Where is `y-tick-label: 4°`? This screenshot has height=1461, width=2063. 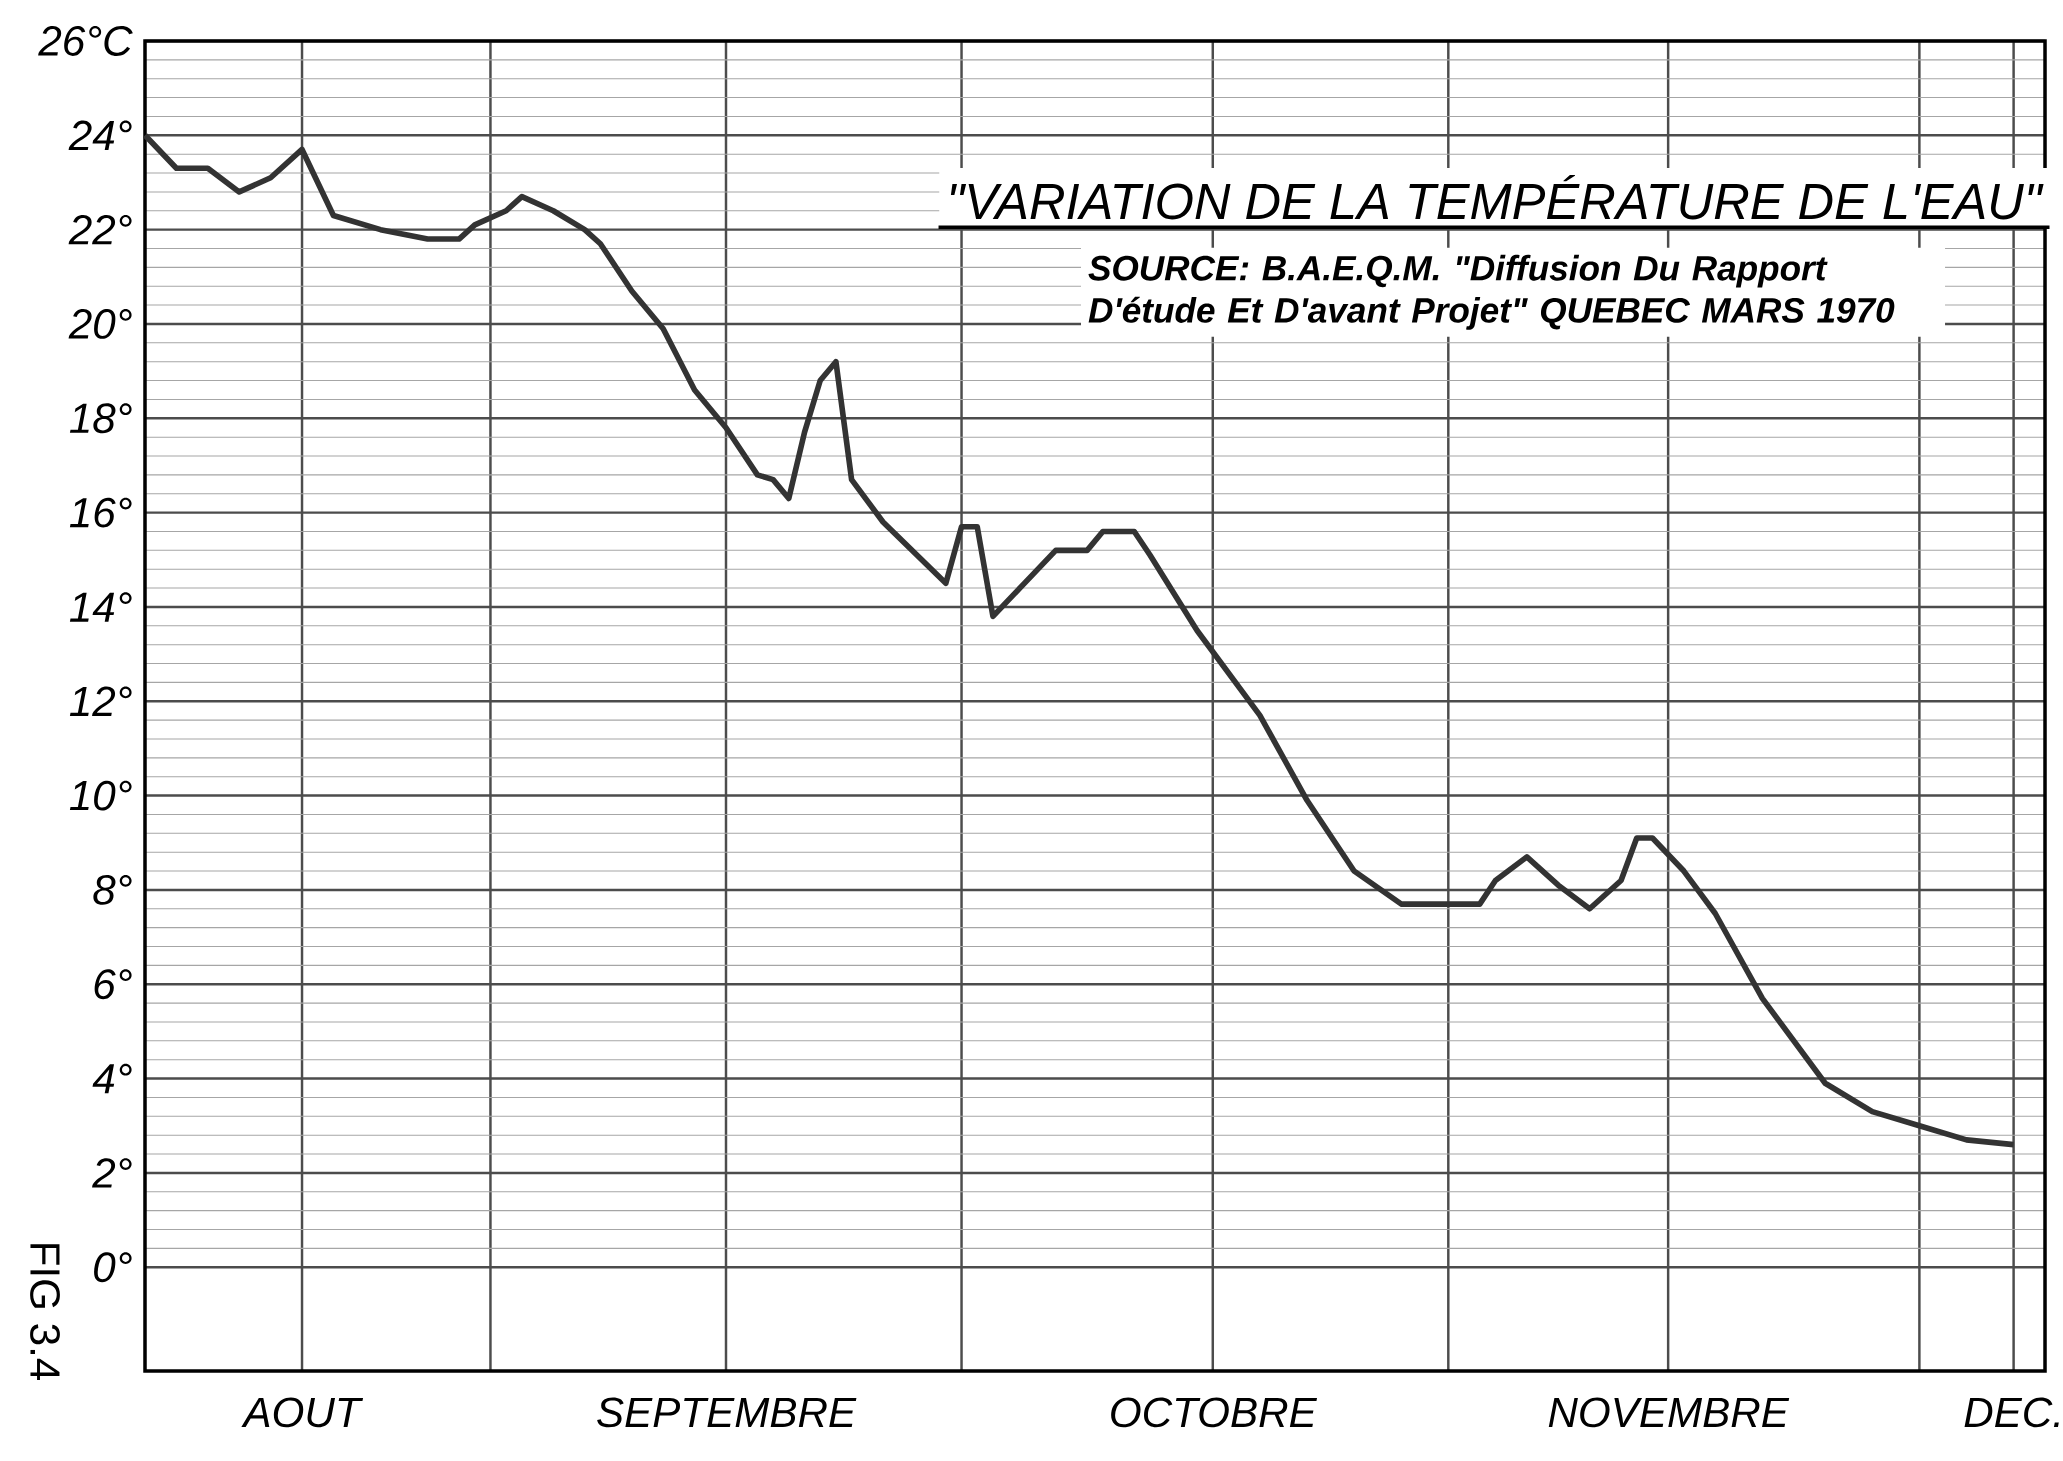 y-tick-label: 4° is located at coordinates (112, 1078).